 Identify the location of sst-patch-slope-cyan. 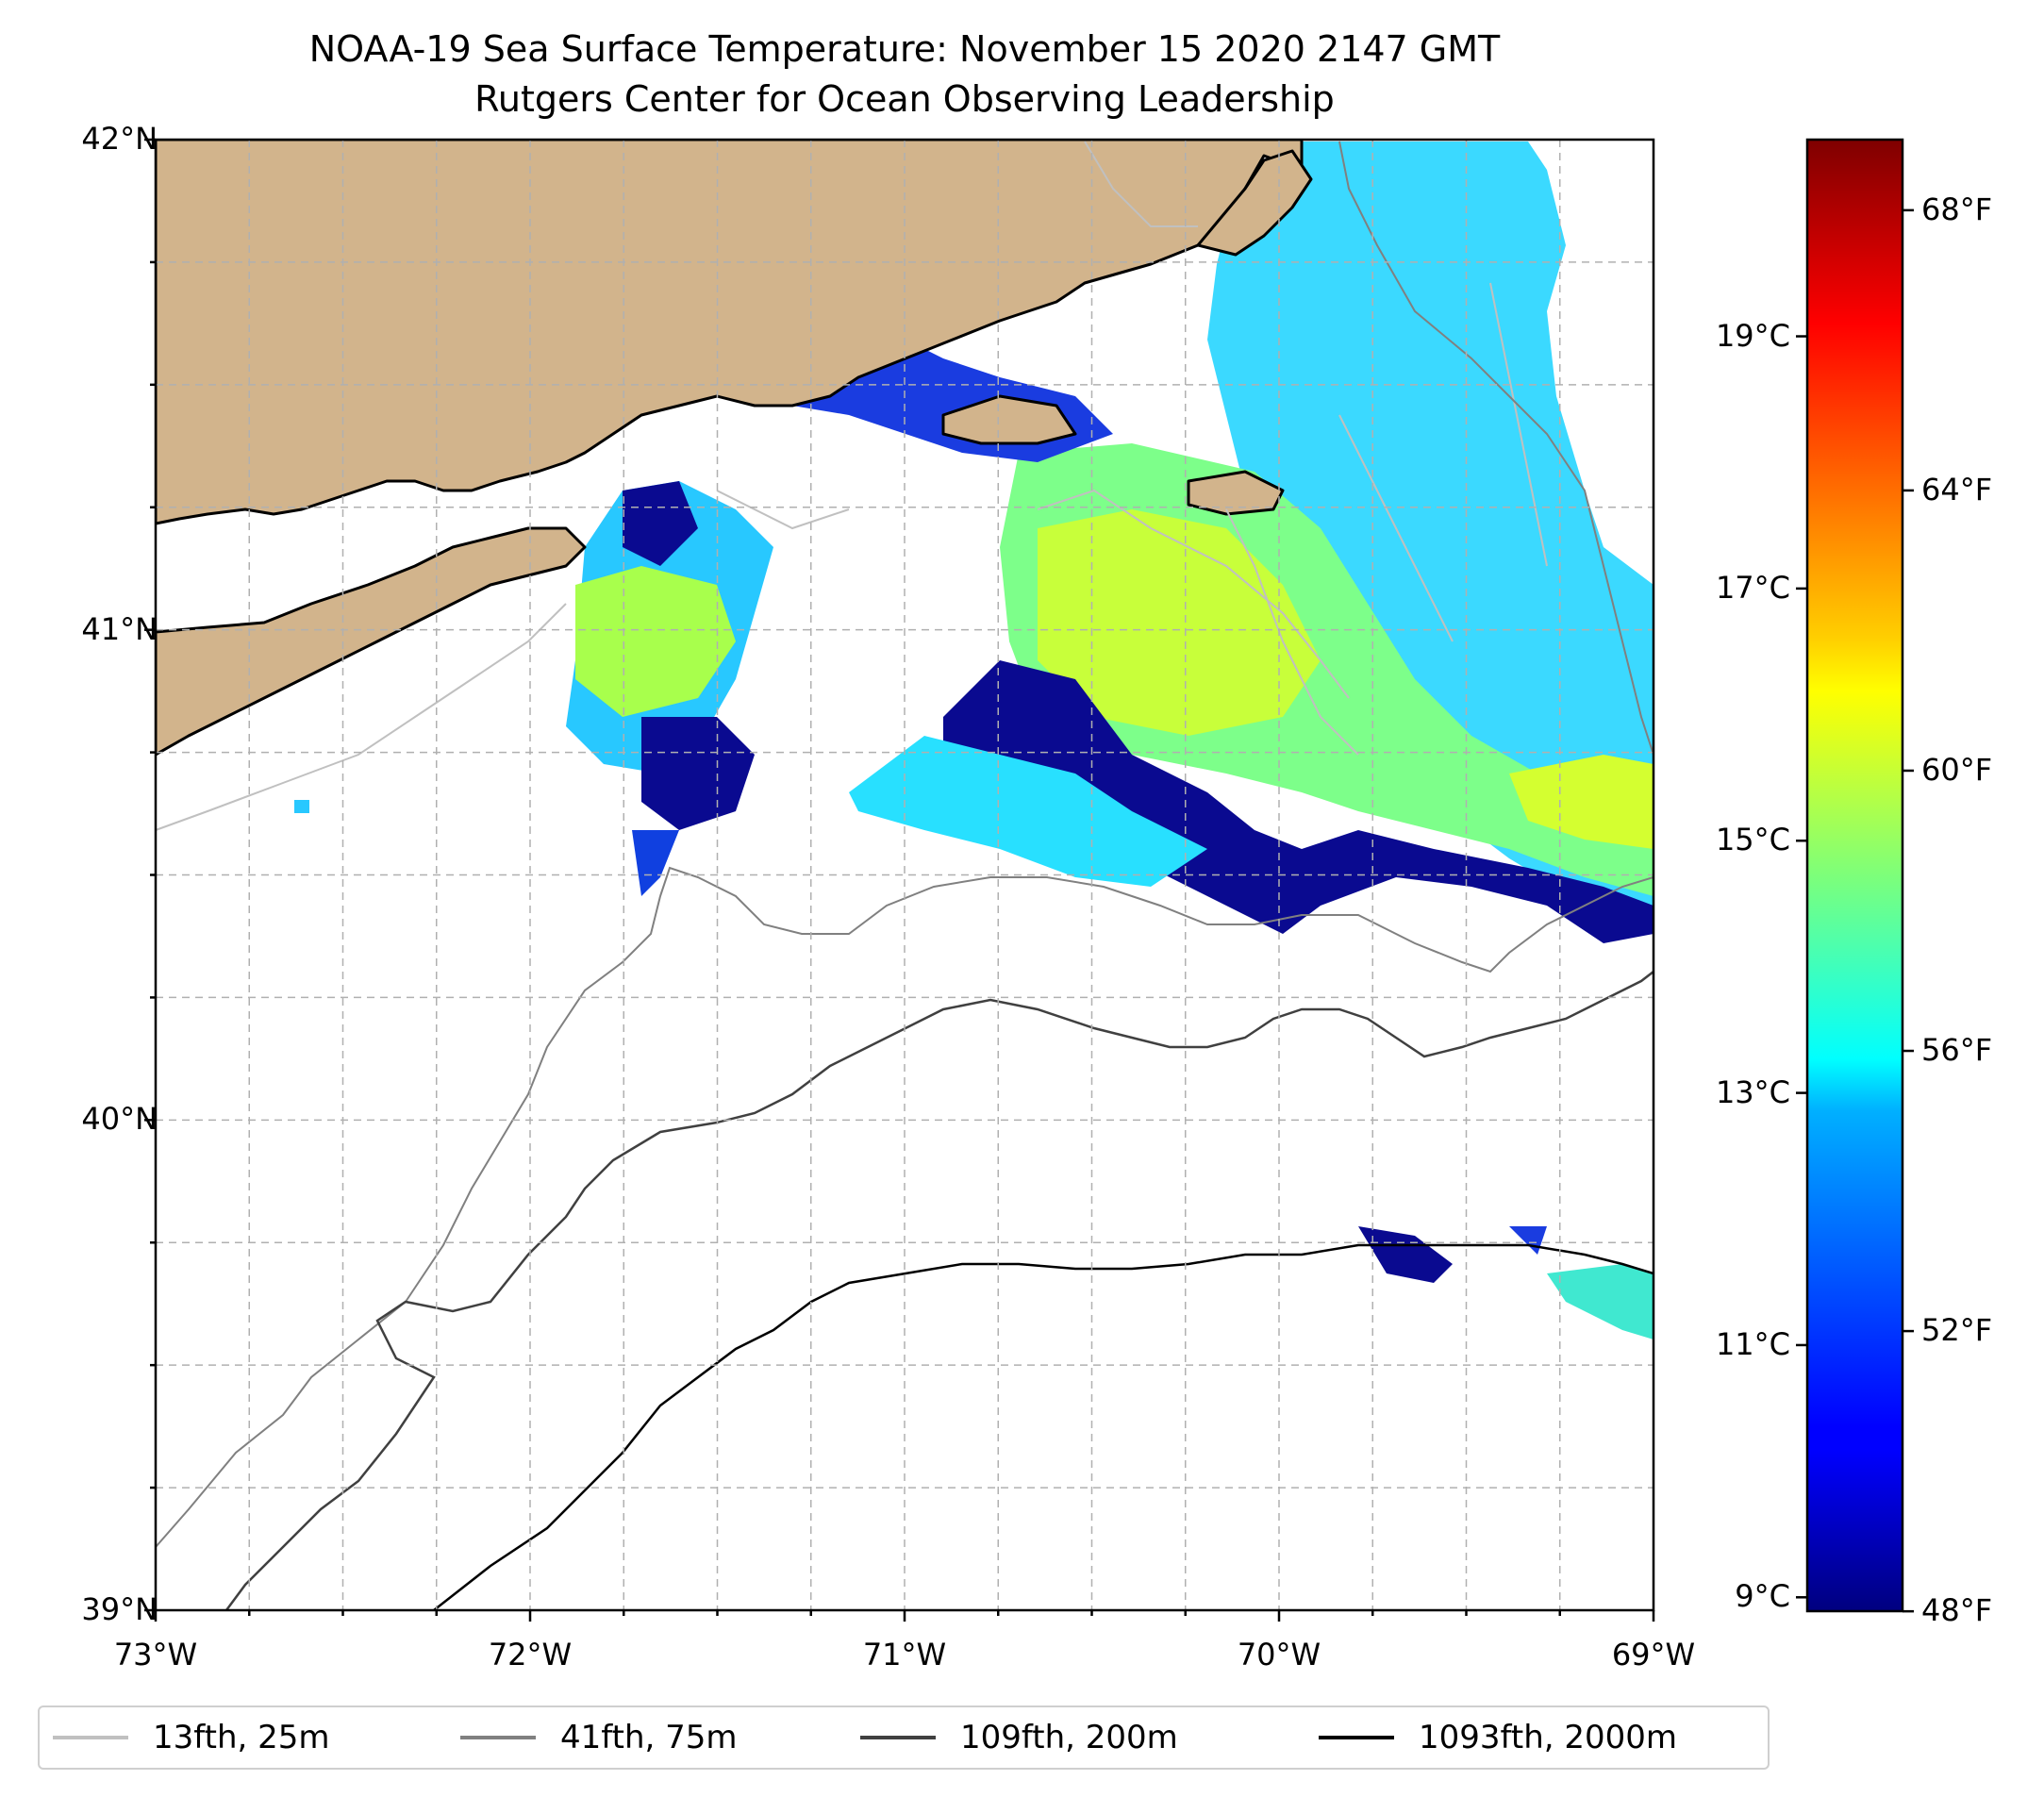
(1600, 1301).